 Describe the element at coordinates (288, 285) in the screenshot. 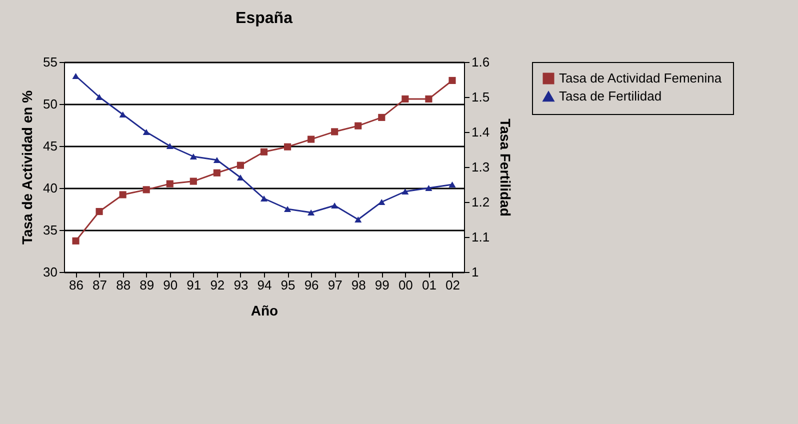

I see `x-tick-label: 95` at that location.